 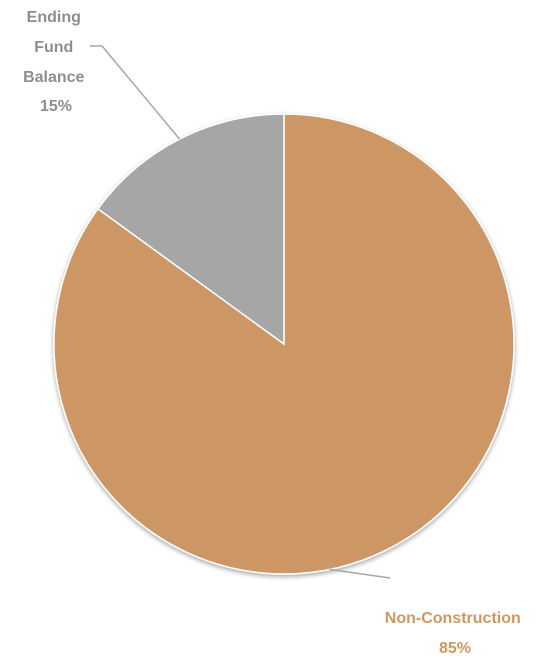 I want to click on label-ending-fund-balance-line-3: Balance, so click(x=53, y=77).